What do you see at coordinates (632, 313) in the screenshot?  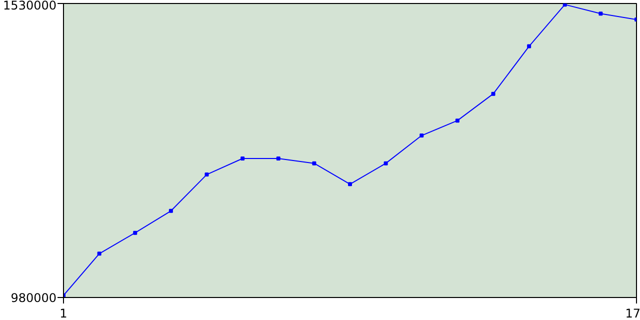 I see `x-tick-label: 17` at bounding box center [632, 313].